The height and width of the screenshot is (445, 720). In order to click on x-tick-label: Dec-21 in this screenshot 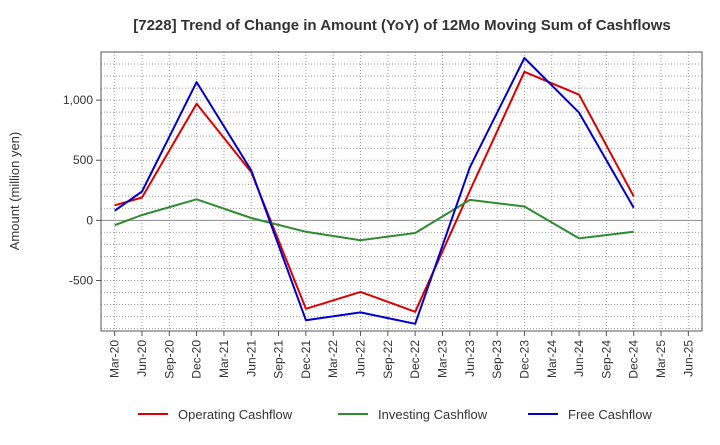, I will do `click(306, 359)`.